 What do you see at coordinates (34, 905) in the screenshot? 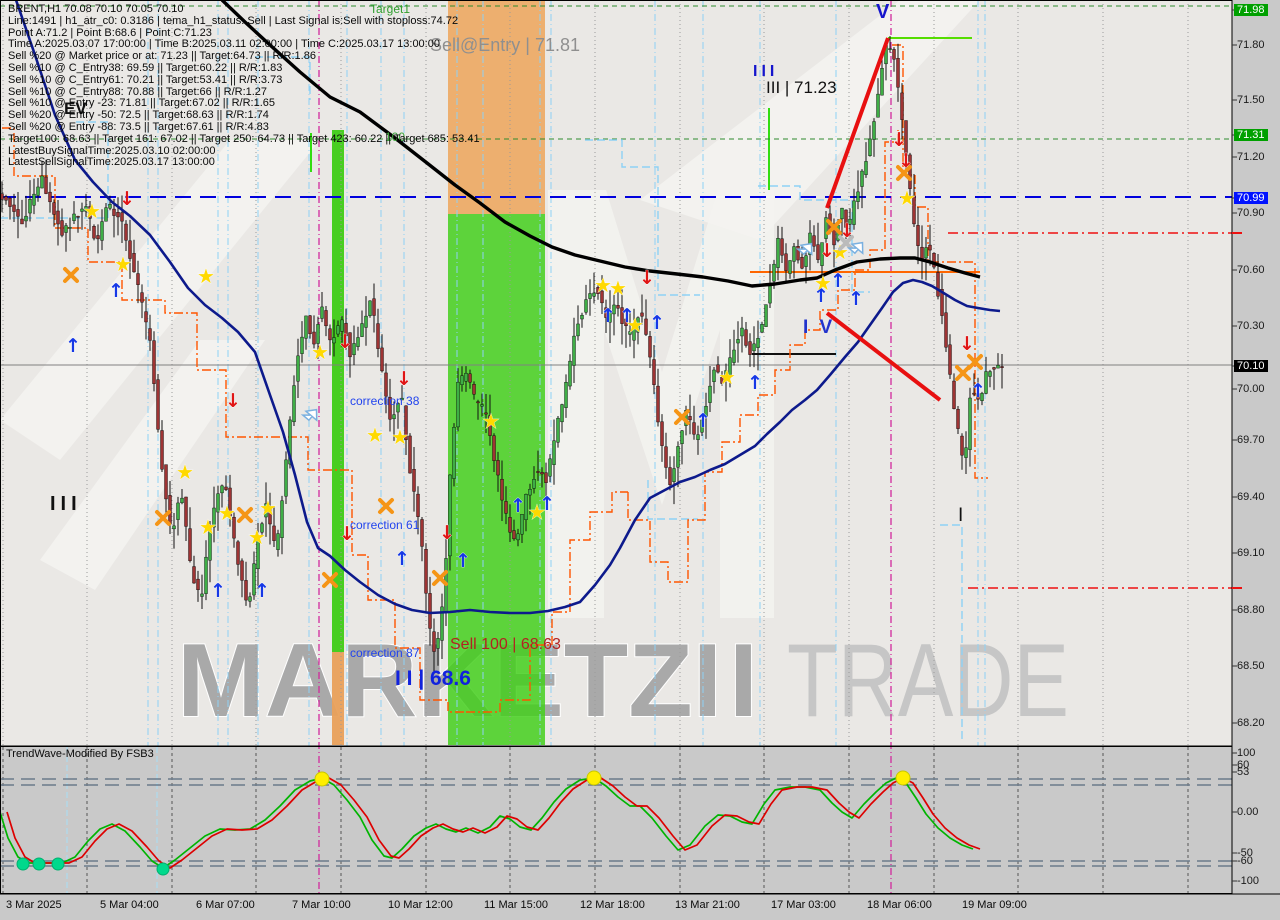
I see `time-axis-label: 3 Mar 2025` at bounding box center [34, 905].